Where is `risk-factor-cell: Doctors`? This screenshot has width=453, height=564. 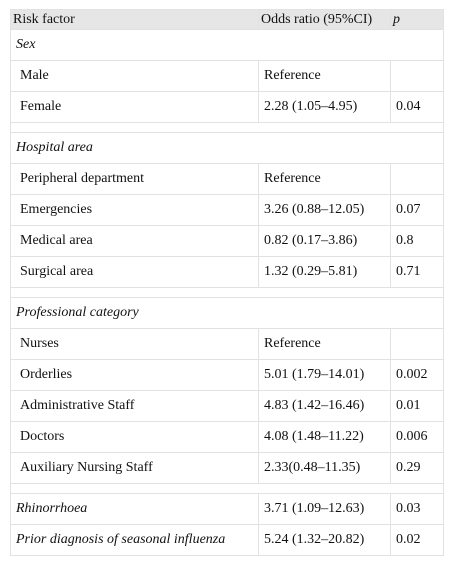 risk-factor-cell: Doctors is located at coordinates (134, 437).